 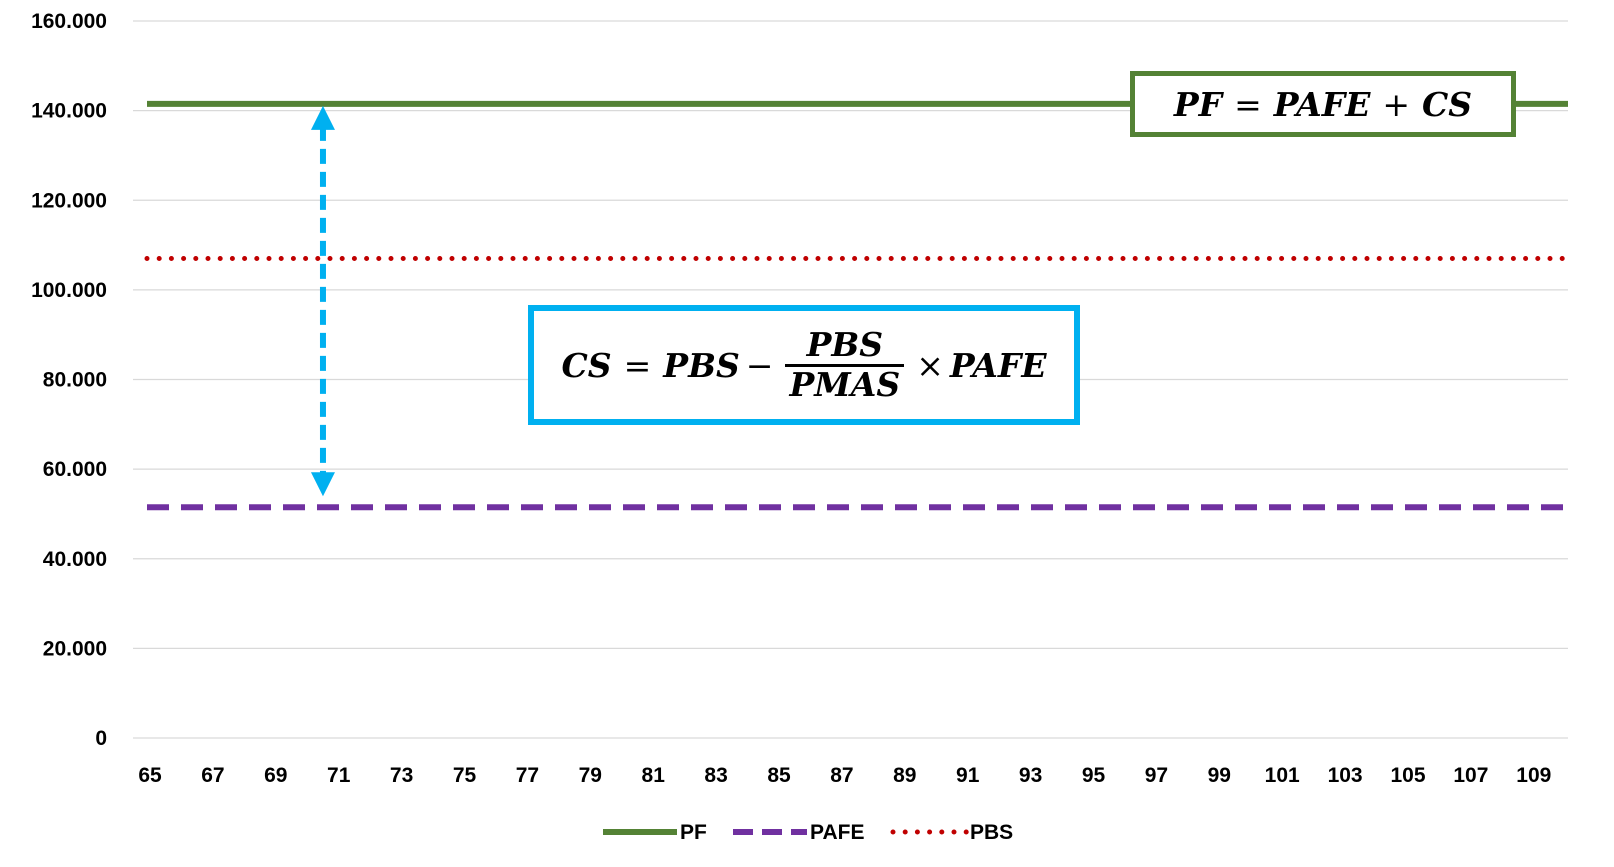 What do you see at coordinates (1396, 104) in the screenshot?
I see `pf-formula-plus: +` at bounding box center [1396, 104].